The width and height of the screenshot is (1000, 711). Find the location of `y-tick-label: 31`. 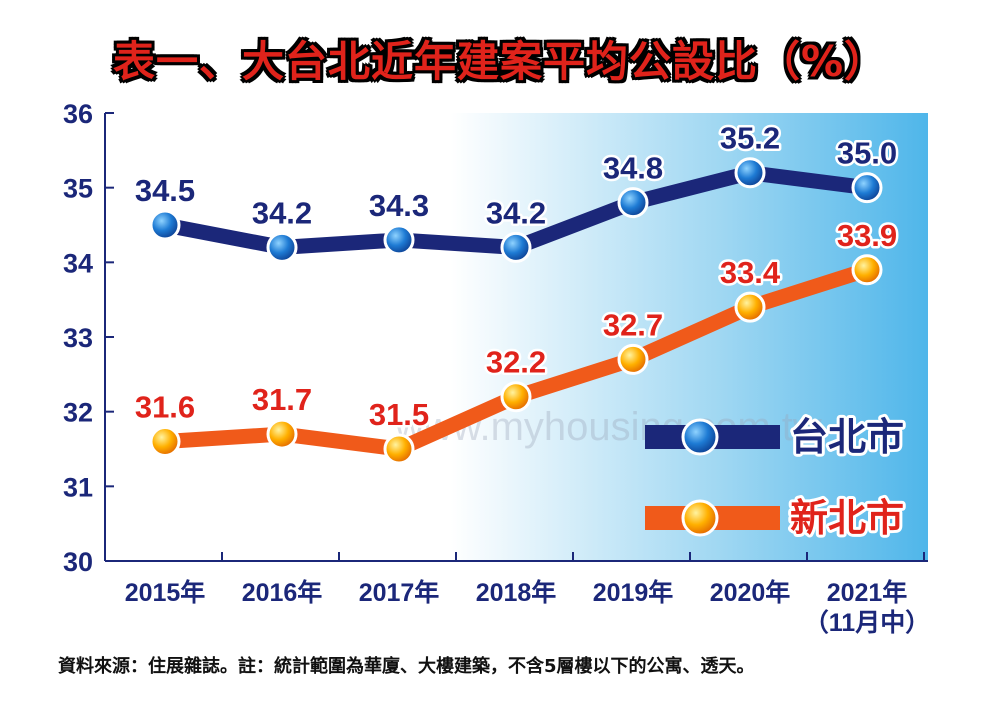

y-tick-label: 31 is located at coordinates (78, 487).